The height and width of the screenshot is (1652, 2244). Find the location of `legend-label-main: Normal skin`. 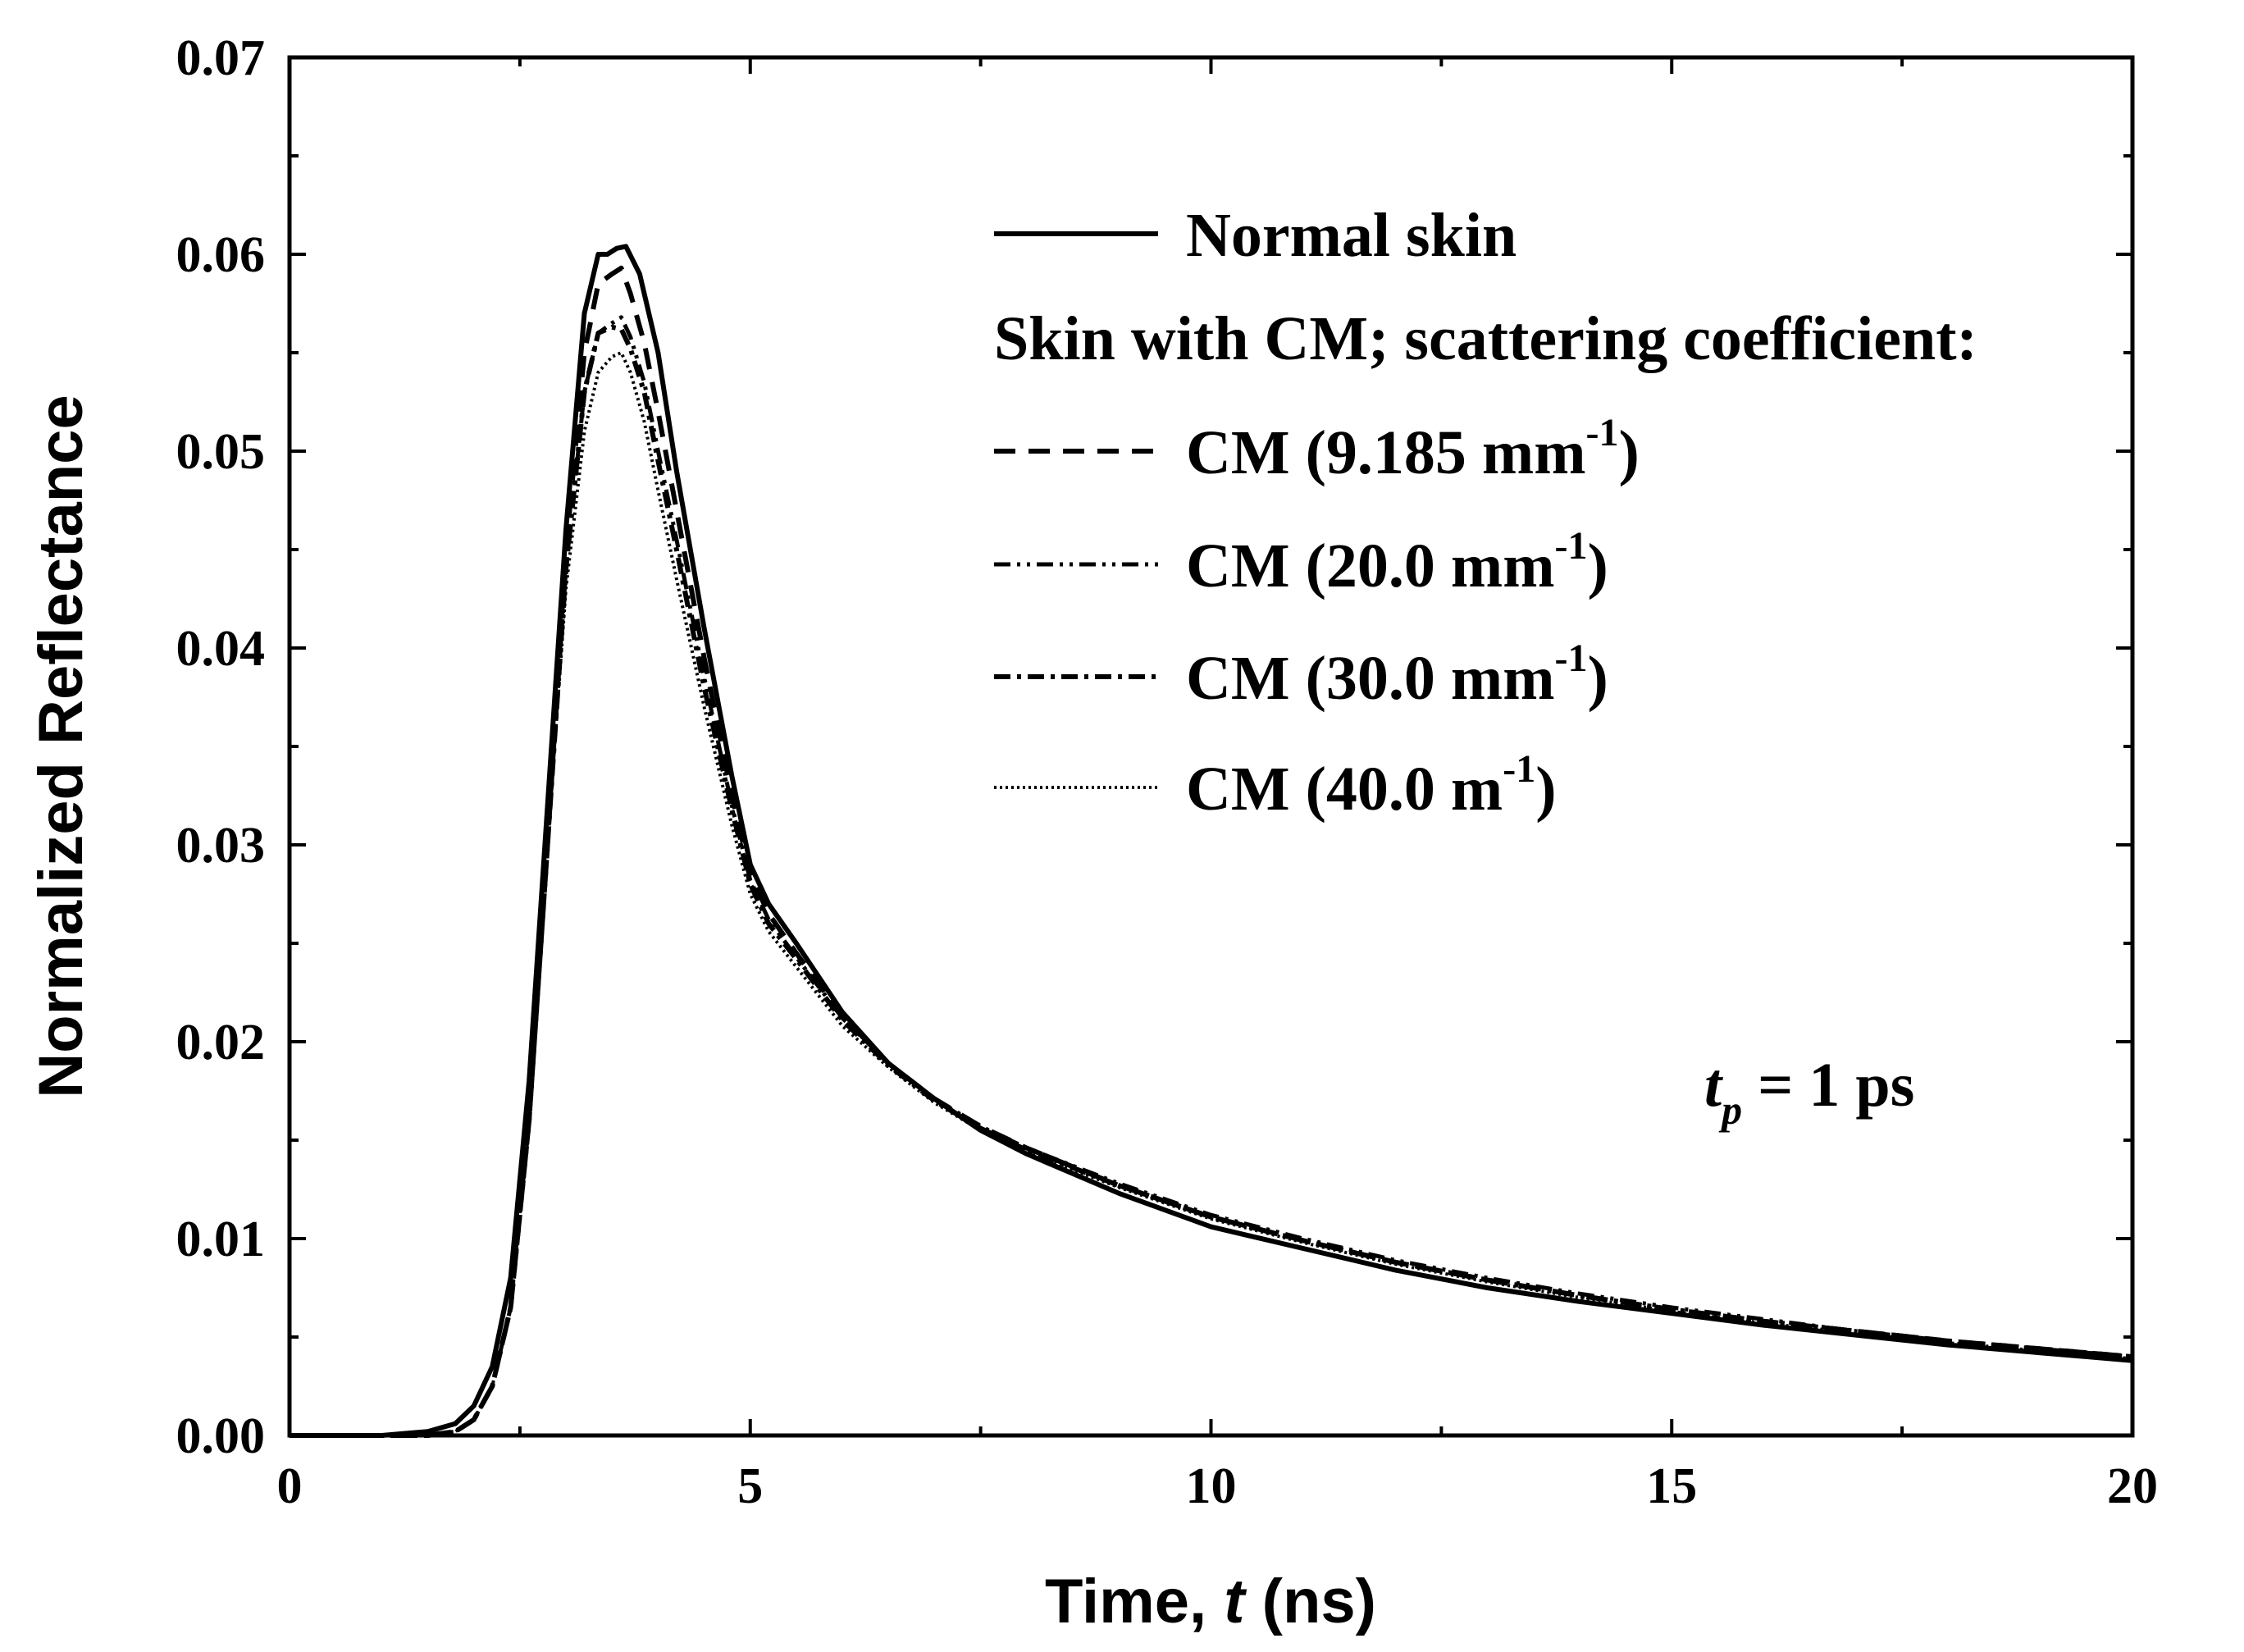

legend-label-main: Normal skin is located at coordinates (1351, 235).